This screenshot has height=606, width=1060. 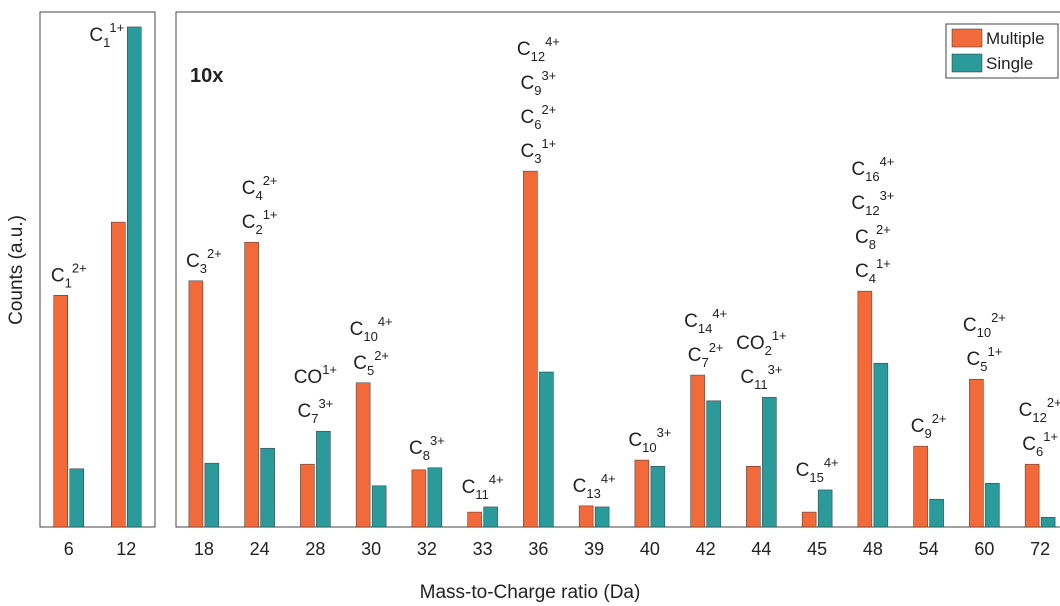 I want to click on ion-label: C144+, so click(x=705, y=321).